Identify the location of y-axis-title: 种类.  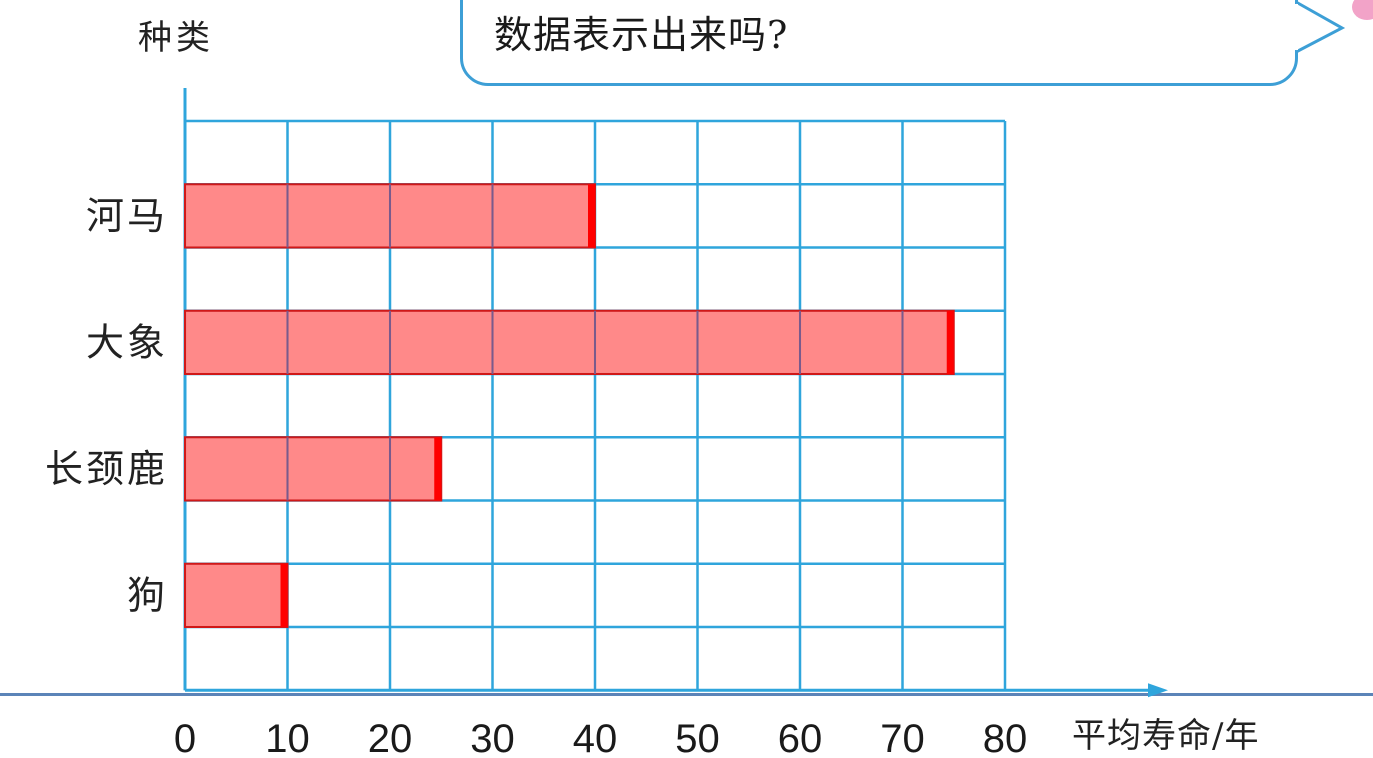
(176, 38).